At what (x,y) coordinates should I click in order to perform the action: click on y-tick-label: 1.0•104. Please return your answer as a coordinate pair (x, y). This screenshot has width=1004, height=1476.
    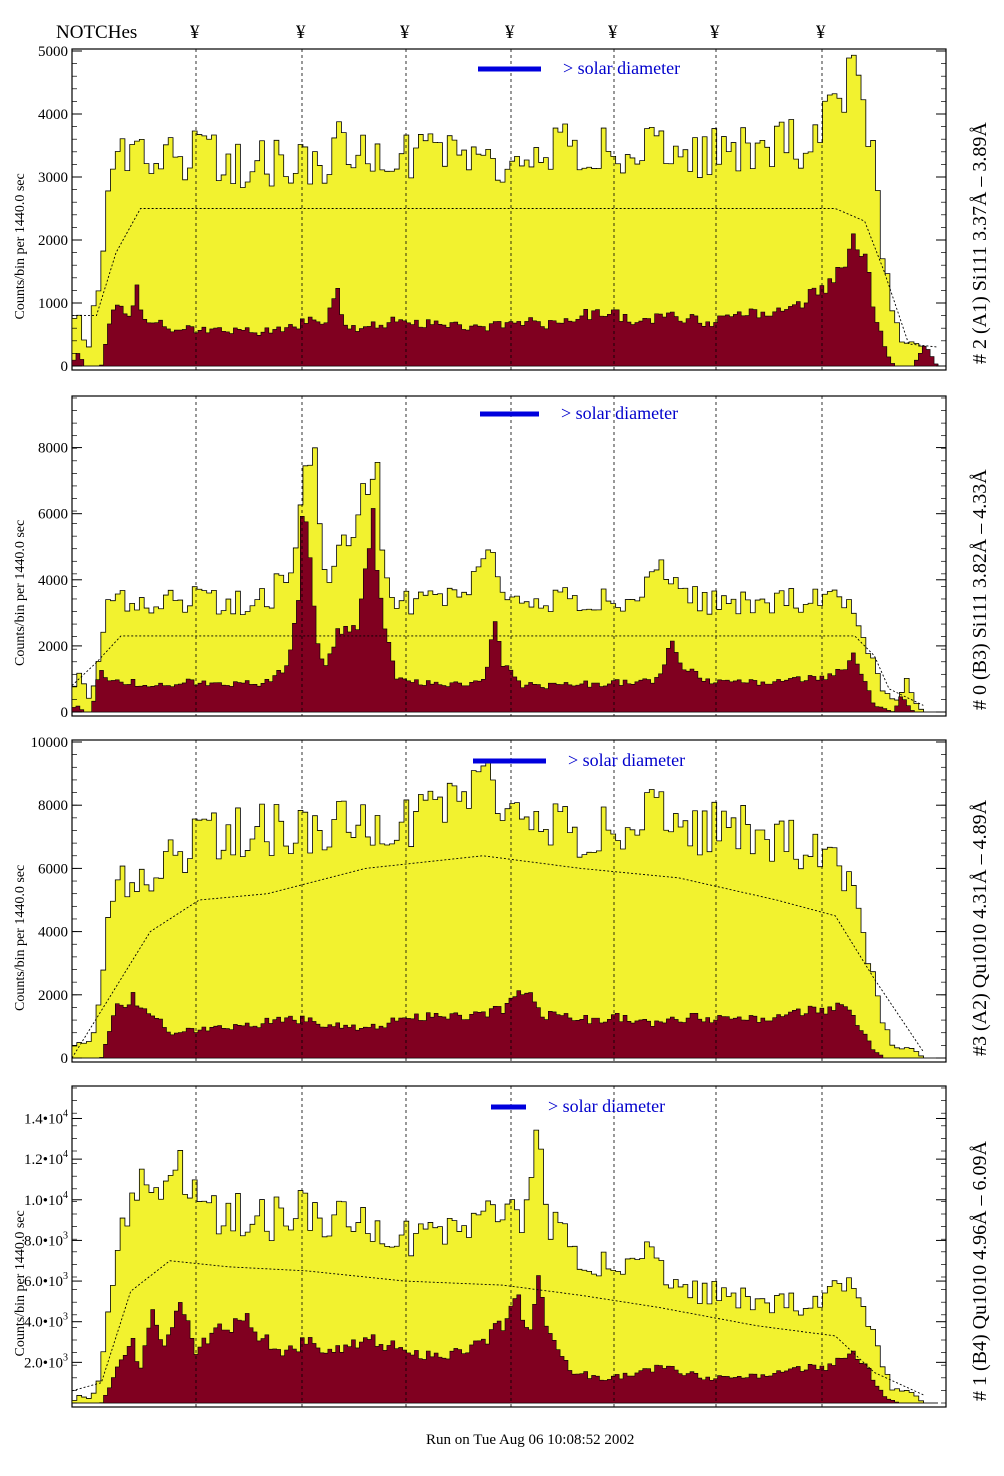
    Looking at the image, I should click on (46, 1199).